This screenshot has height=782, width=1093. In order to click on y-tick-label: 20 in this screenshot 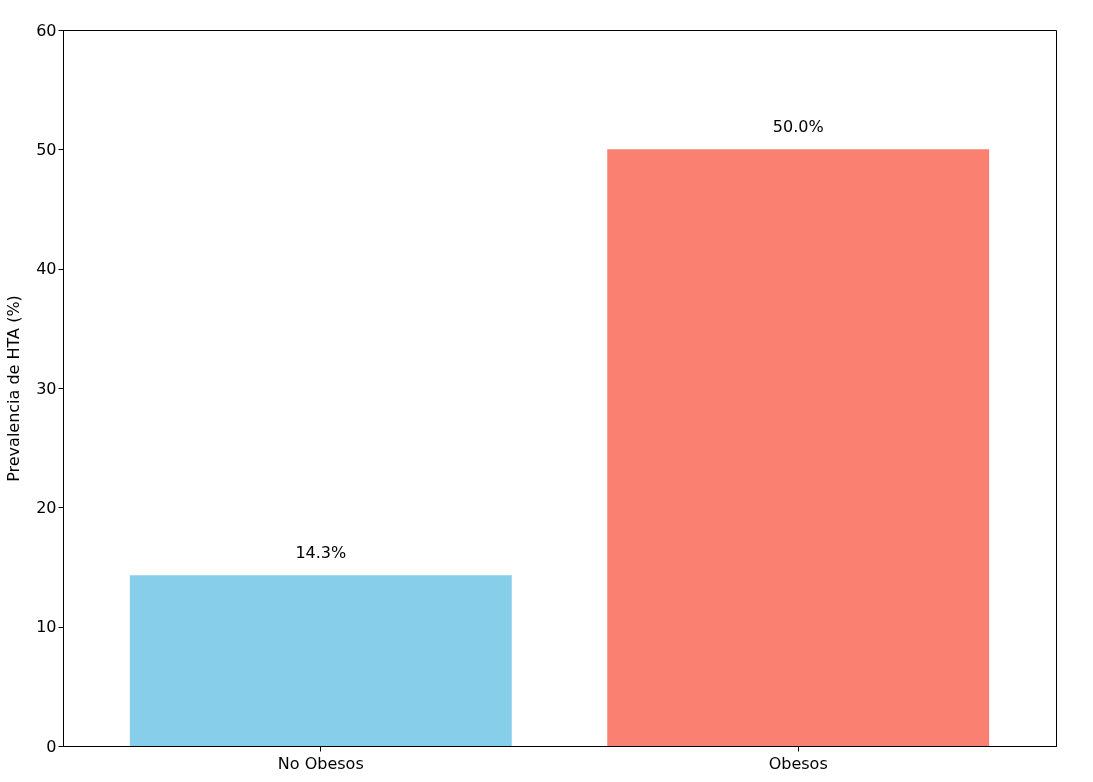, I will do `click(46, 507)`.